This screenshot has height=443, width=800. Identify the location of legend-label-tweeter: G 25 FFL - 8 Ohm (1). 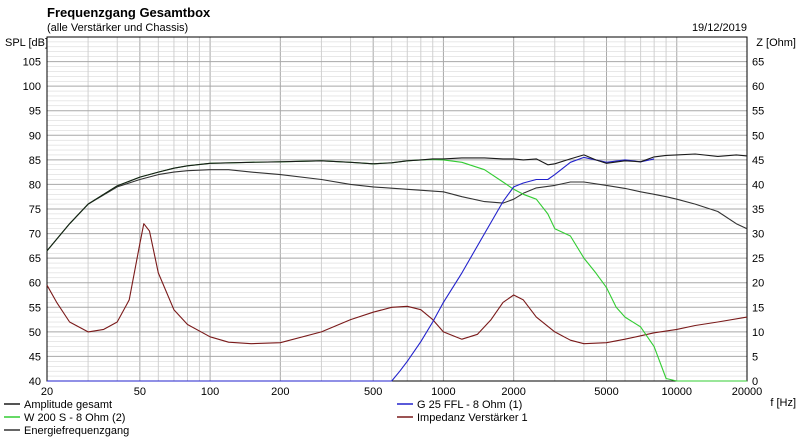
(469, 405).